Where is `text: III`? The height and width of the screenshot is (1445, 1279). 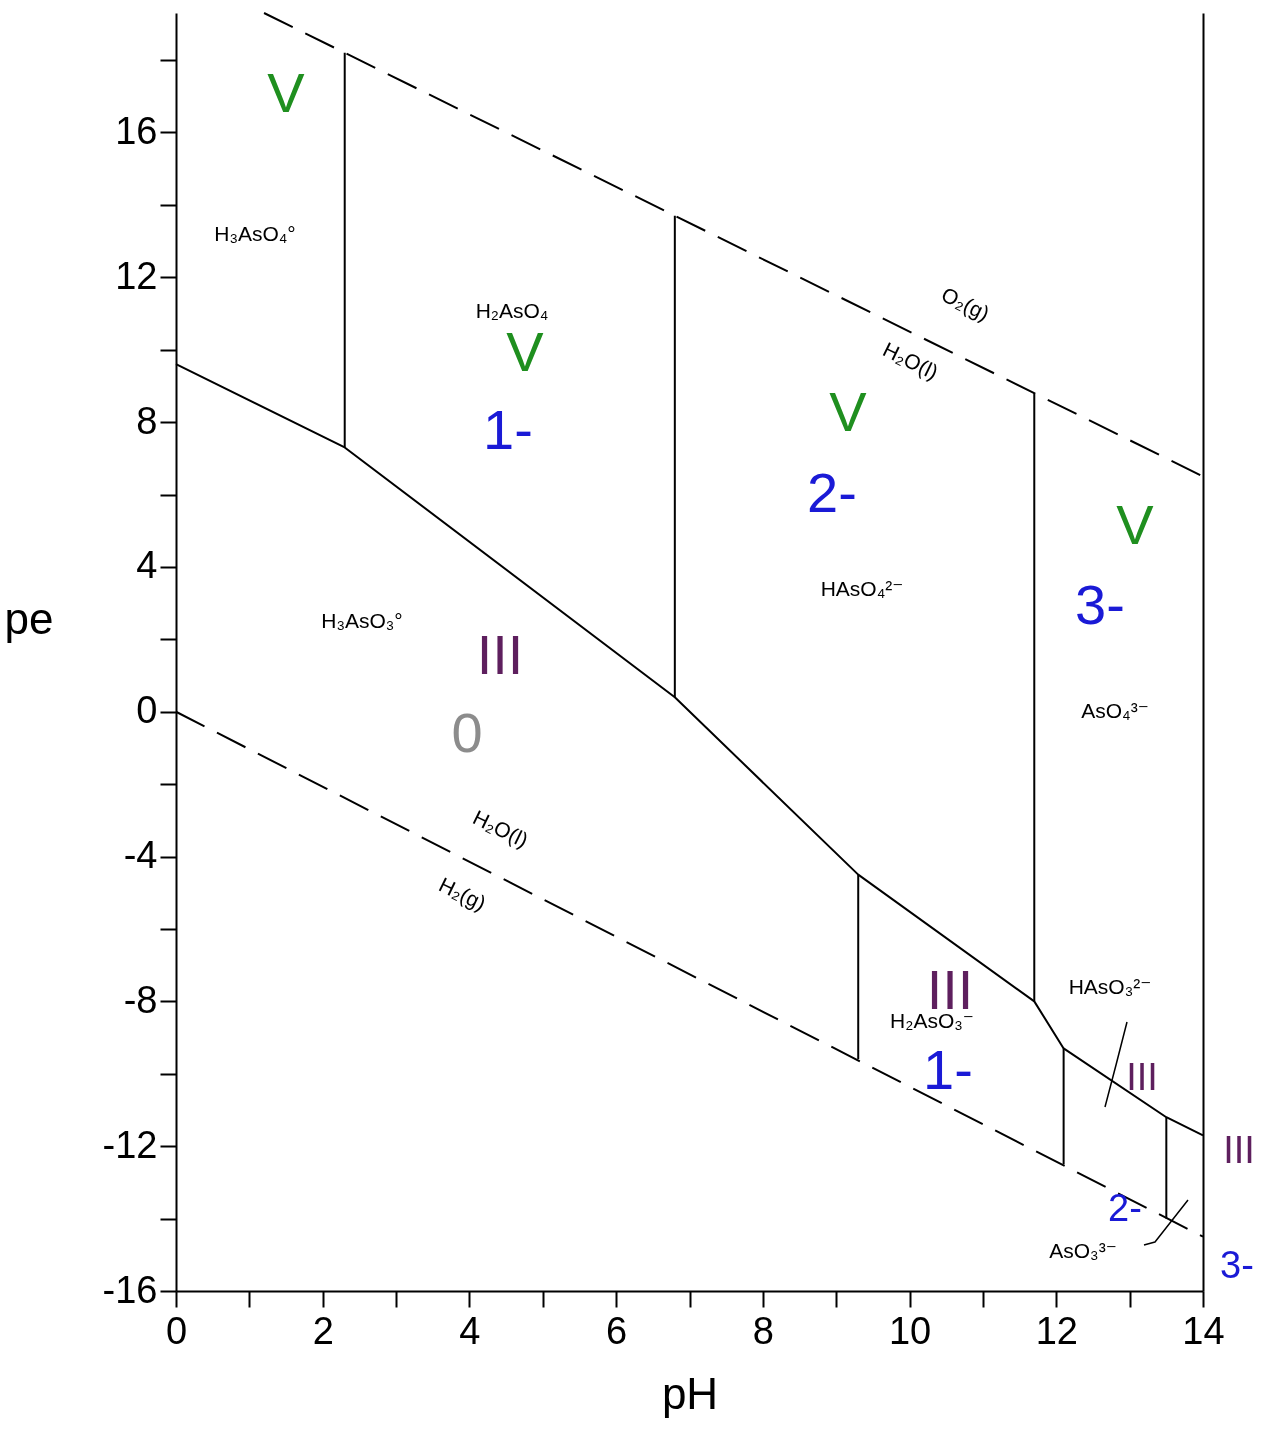 text: III is located at coordinates (1239, 1150).